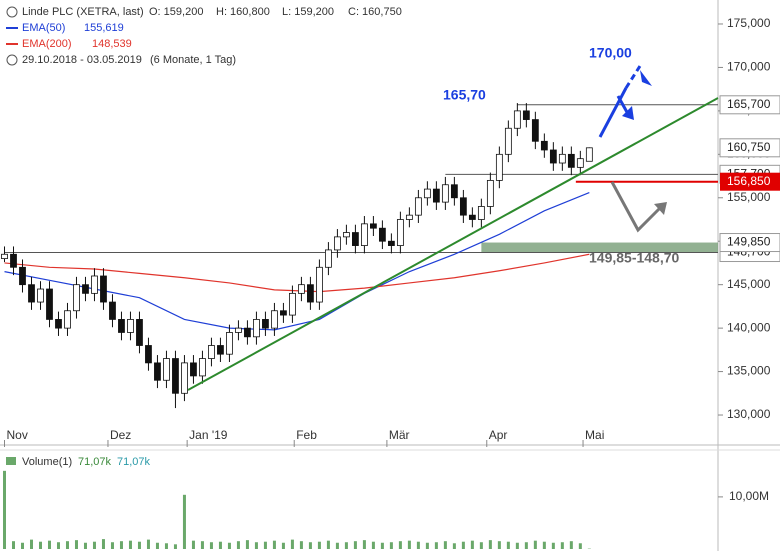  Describe the element at coordinates (120, 435) in the screenshot. I see `x-tick-label: Dez` at that location.